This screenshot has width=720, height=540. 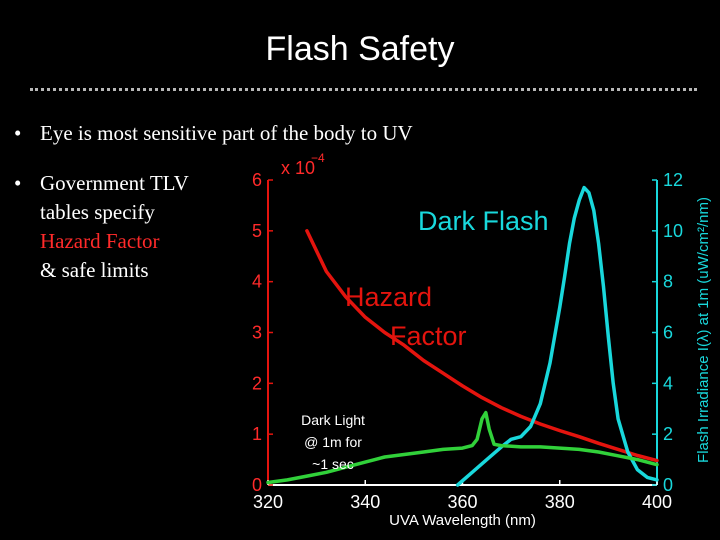 What do you see at coordinates (114, 183) in the screenshot?
I see `bullet-line: Government TLV` at bounding box center [114, 183].